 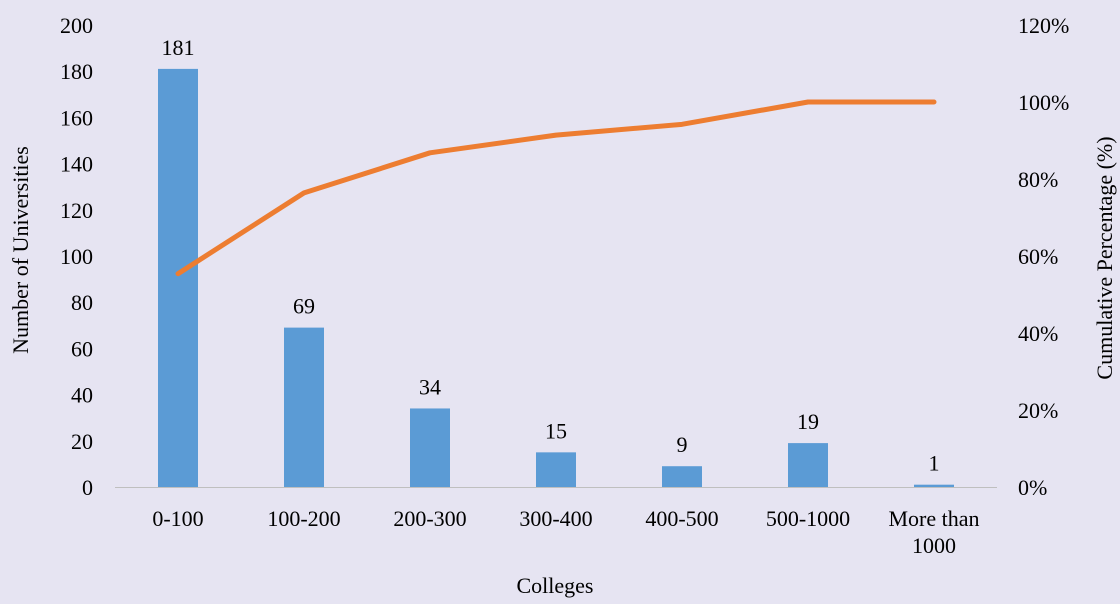 I want to click on y-tick-label-8: 160, so click(x=76, y=117).